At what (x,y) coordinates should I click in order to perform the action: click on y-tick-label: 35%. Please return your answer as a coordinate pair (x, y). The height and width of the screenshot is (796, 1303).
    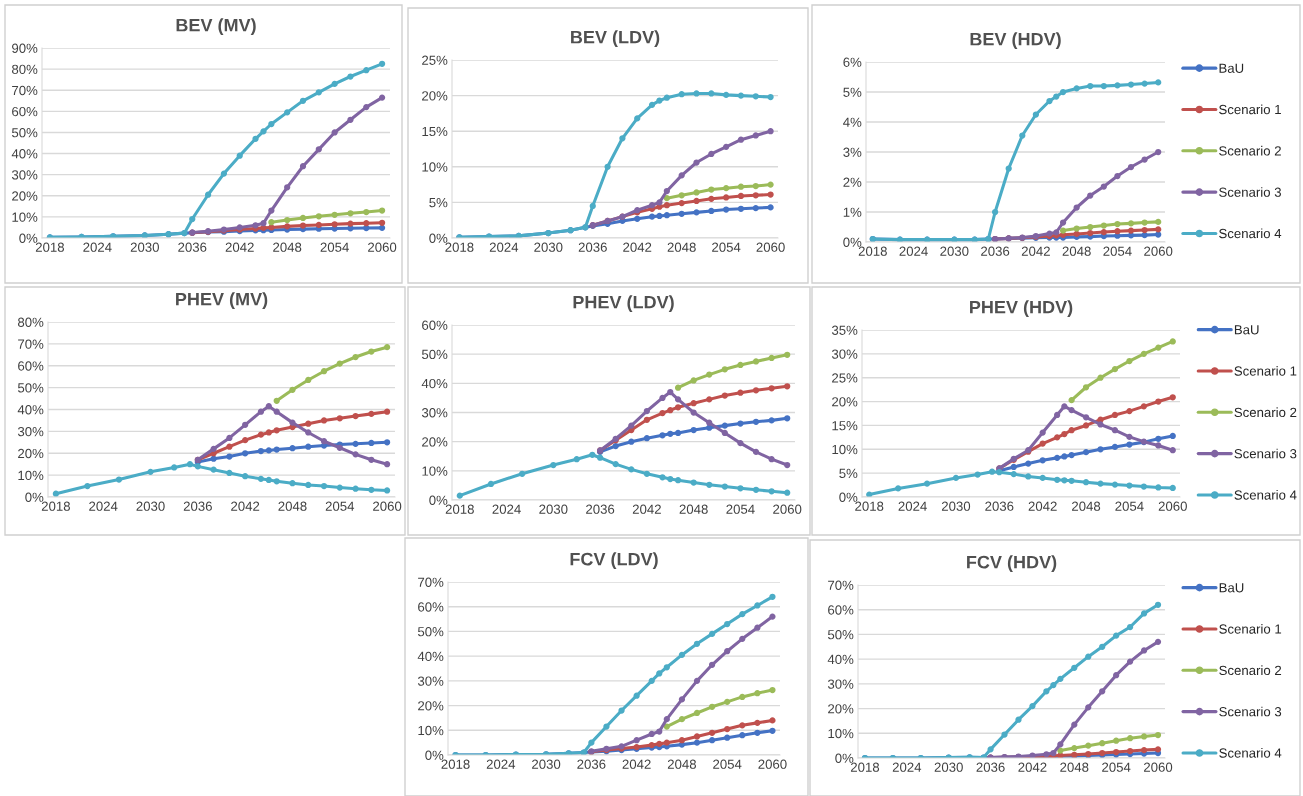
    Looking at the image, I should click on (844, 330).